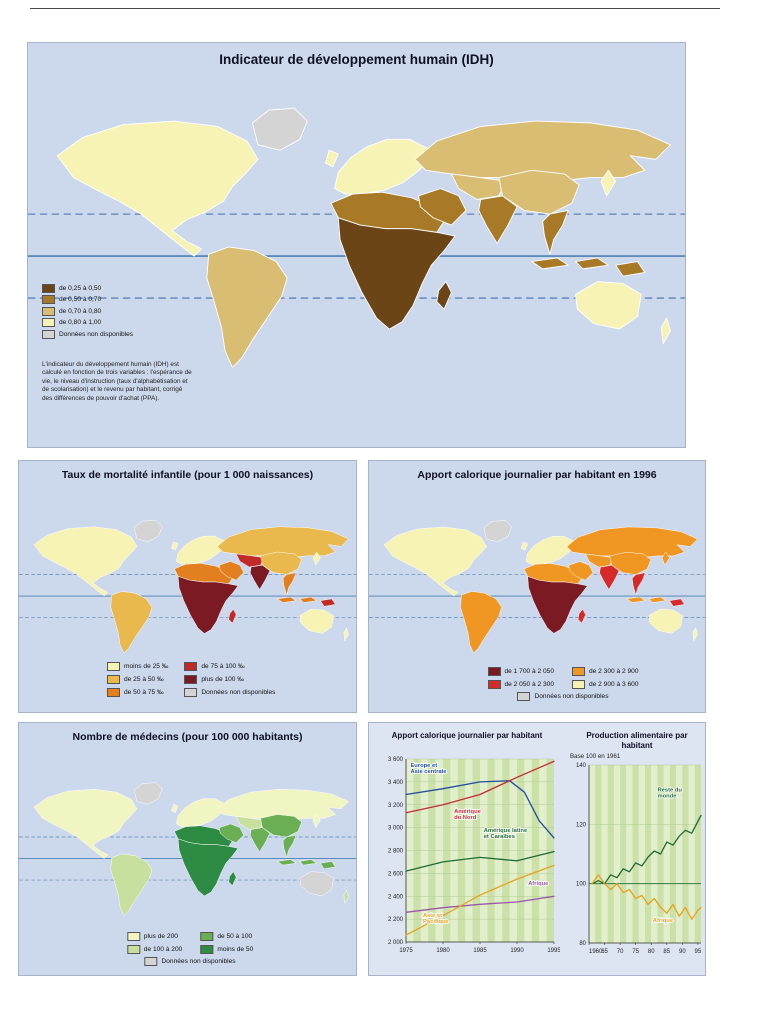 This screenshot has width=768, height=1024. Describe the element at coordinates (375, 8) in the screenshot. I see `page-top-rule` at that location.